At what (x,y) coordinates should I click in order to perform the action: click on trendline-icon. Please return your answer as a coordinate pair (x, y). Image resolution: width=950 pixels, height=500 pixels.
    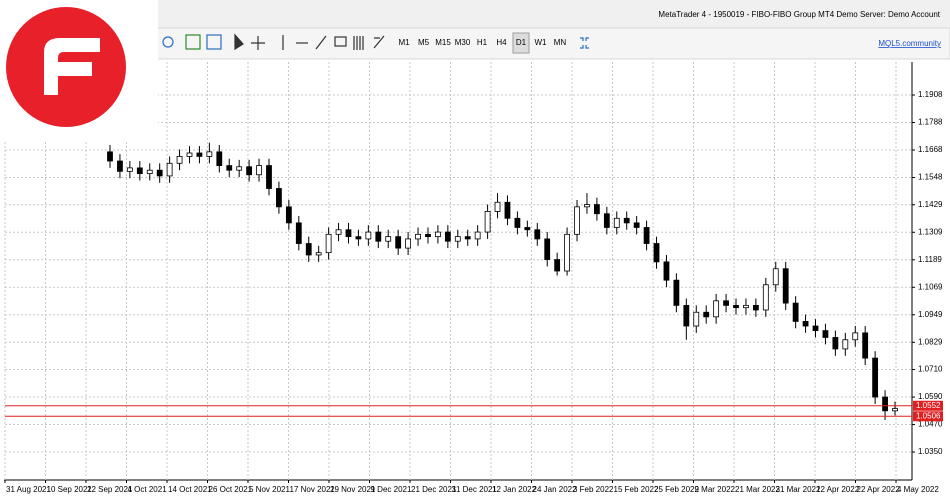
    Looking at the image, I should click on (321, 42).